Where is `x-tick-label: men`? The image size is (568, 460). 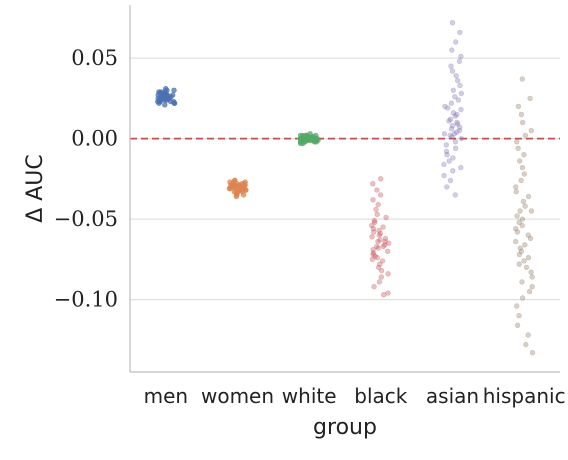 x-tick-label: men is located at coordinates (166, 396).